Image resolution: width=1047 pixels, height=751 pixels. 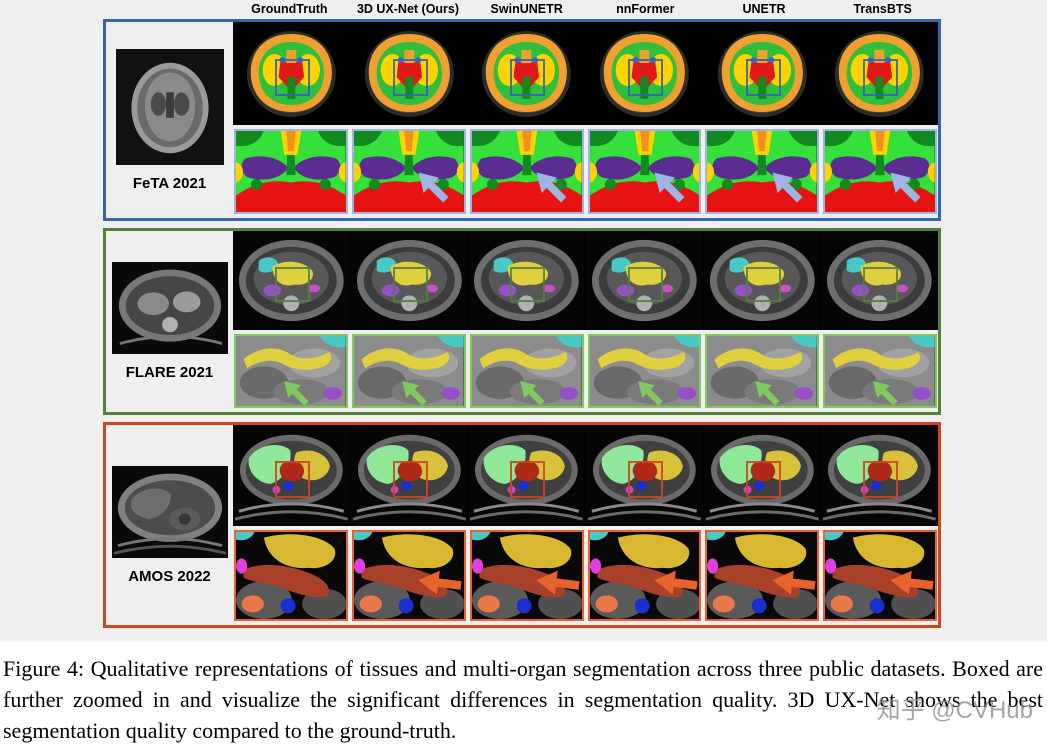 I want to click on amos-seg-3d-ux-net, so click(x=409, y=475).